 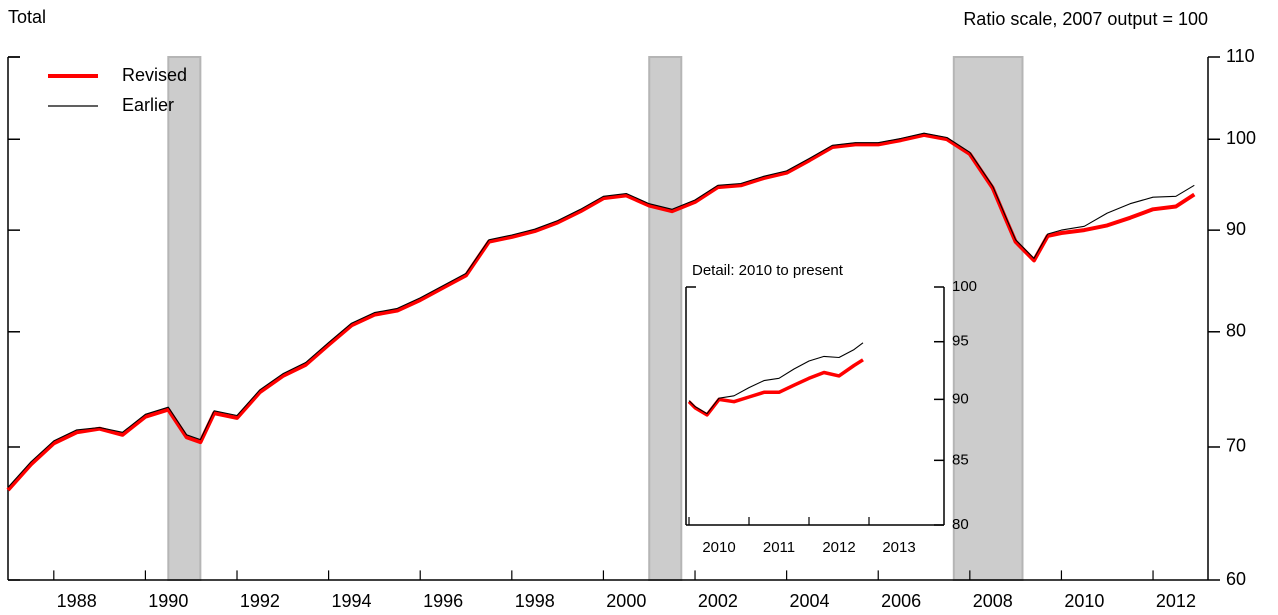 What do you see at coordinates (1236, 446) in the screenshot?
I see `y-tick-label: 70` at bounding box center [1236, 446].